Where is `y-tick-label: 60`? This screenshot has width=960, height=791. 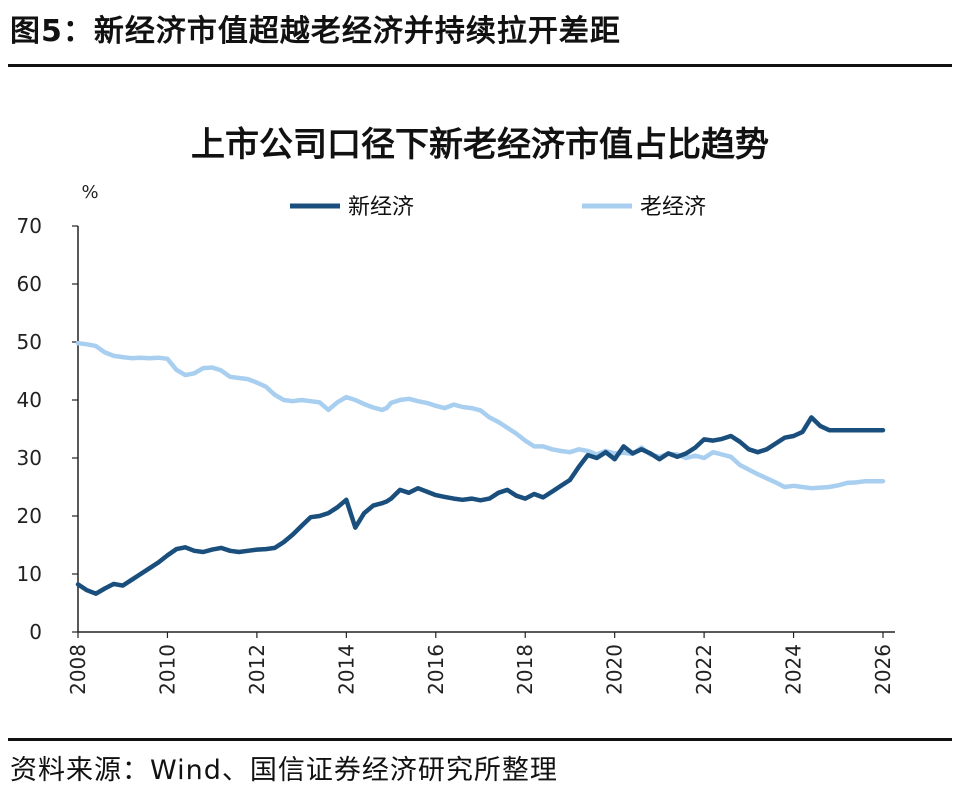 y-tick-label: 60 is located at coordinates (29, 284).